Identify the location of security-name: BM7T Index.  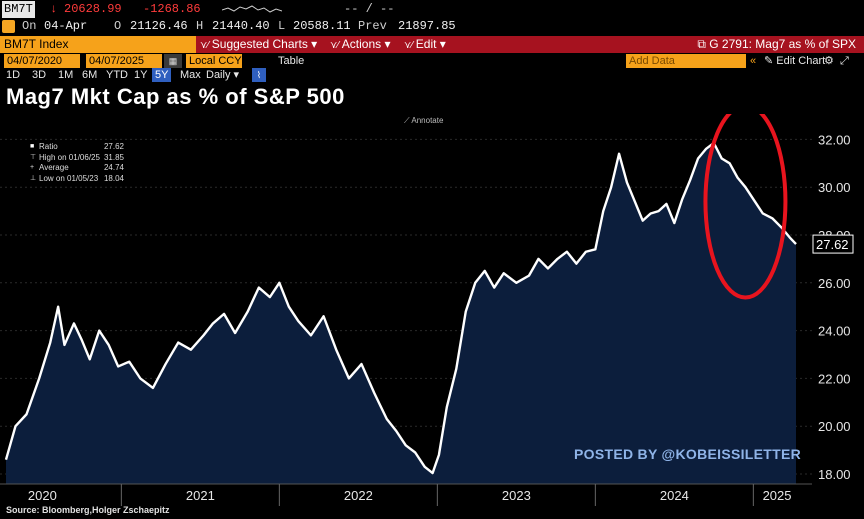
(98, 44).